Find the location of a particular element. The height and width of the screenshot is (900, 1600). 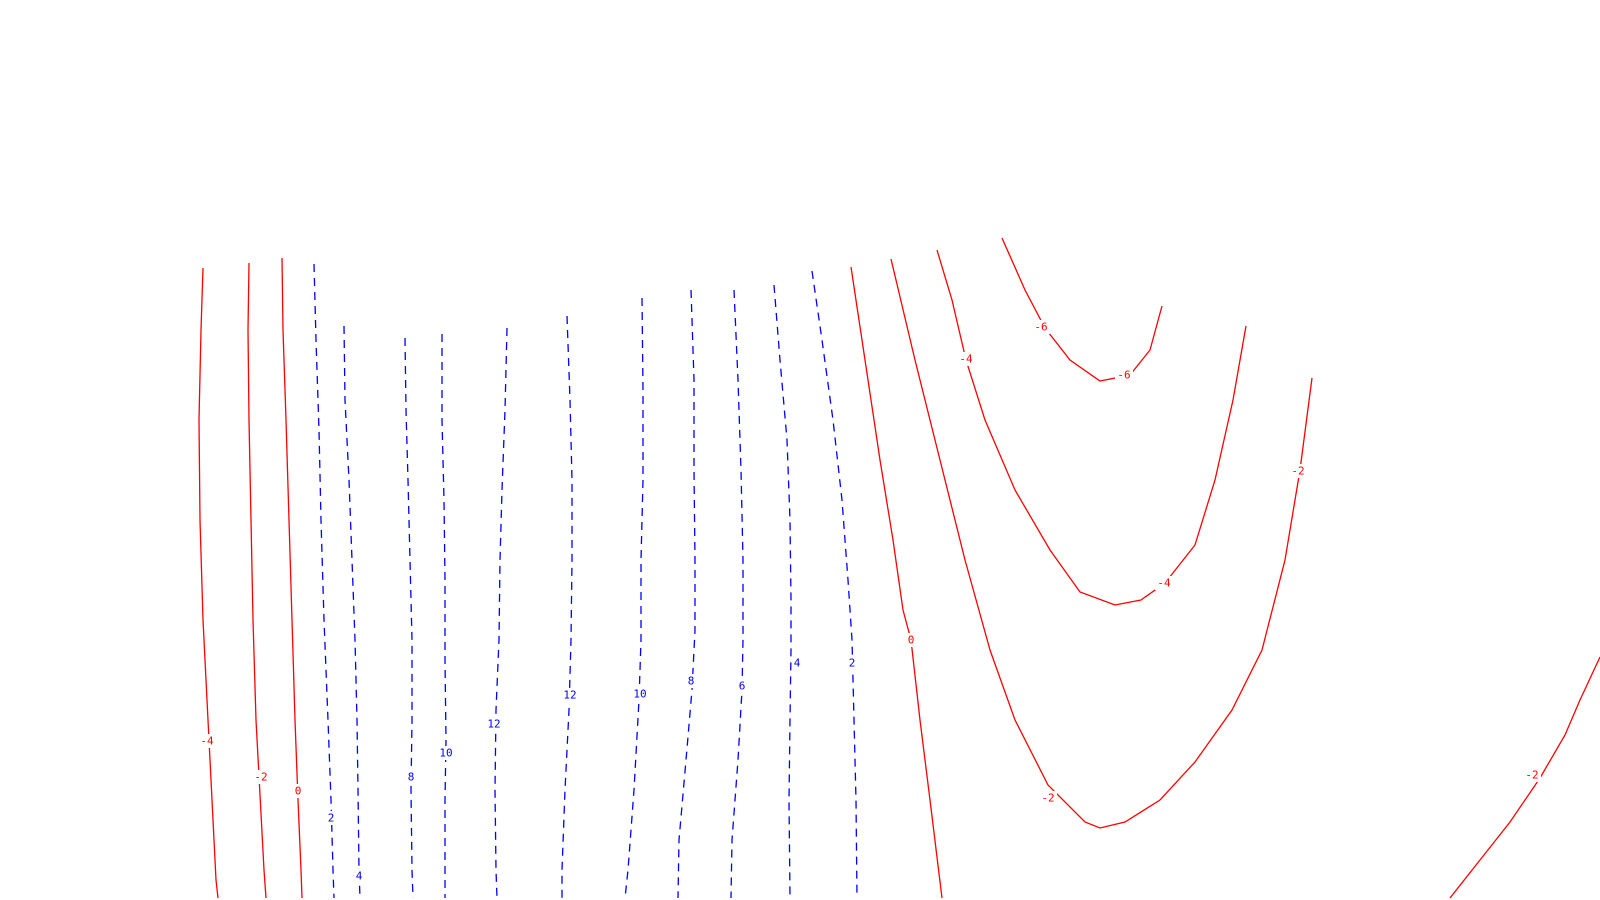

contour-label: 6 is located at coordinates (742, 686).